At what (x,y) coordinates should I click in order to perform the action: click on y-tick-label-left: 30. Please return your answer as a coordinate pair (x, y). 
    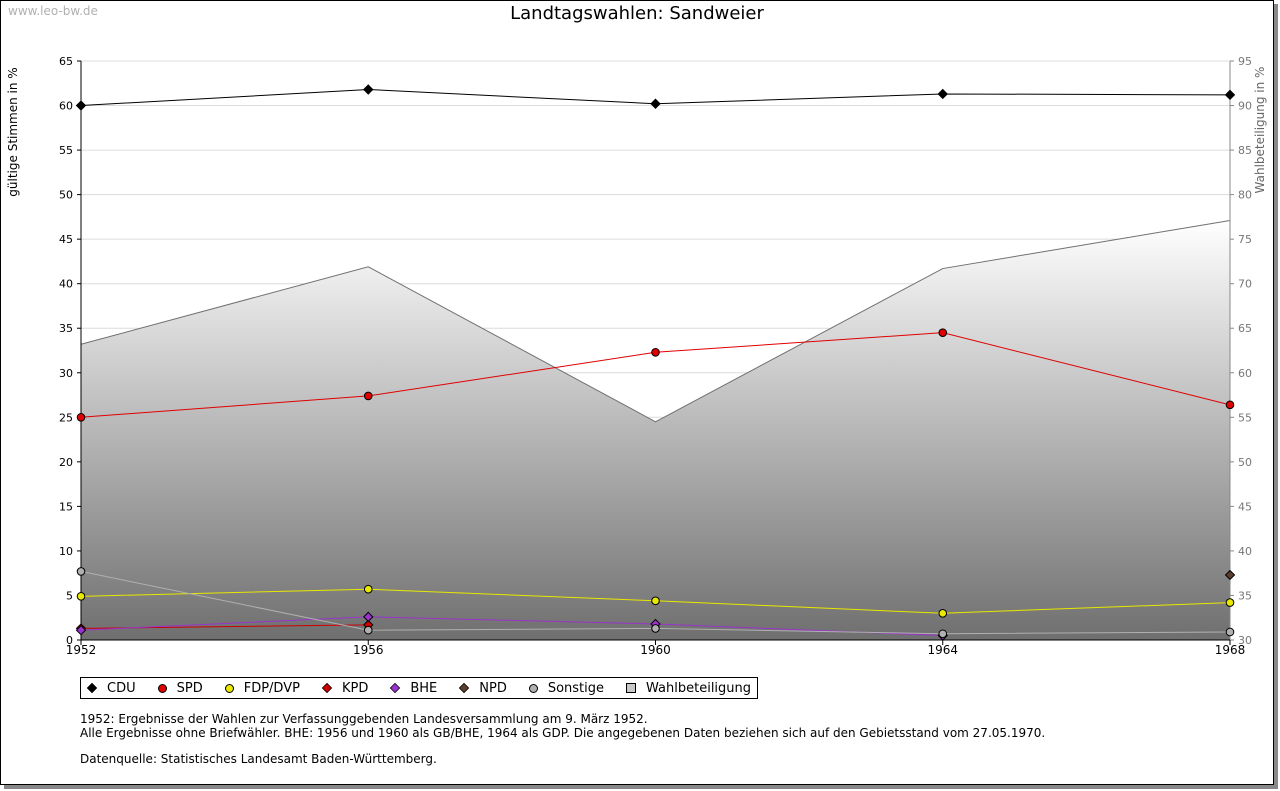
    Looking at the image, I should click on (66, 373).